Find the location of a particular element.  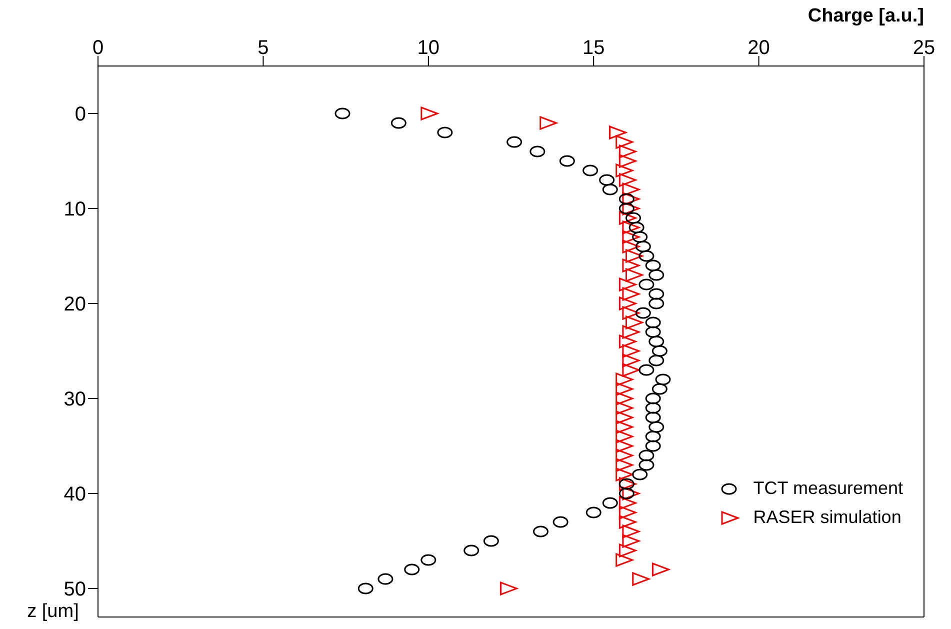

legend-label: RASER simulation is located at coordinates (827, 517).